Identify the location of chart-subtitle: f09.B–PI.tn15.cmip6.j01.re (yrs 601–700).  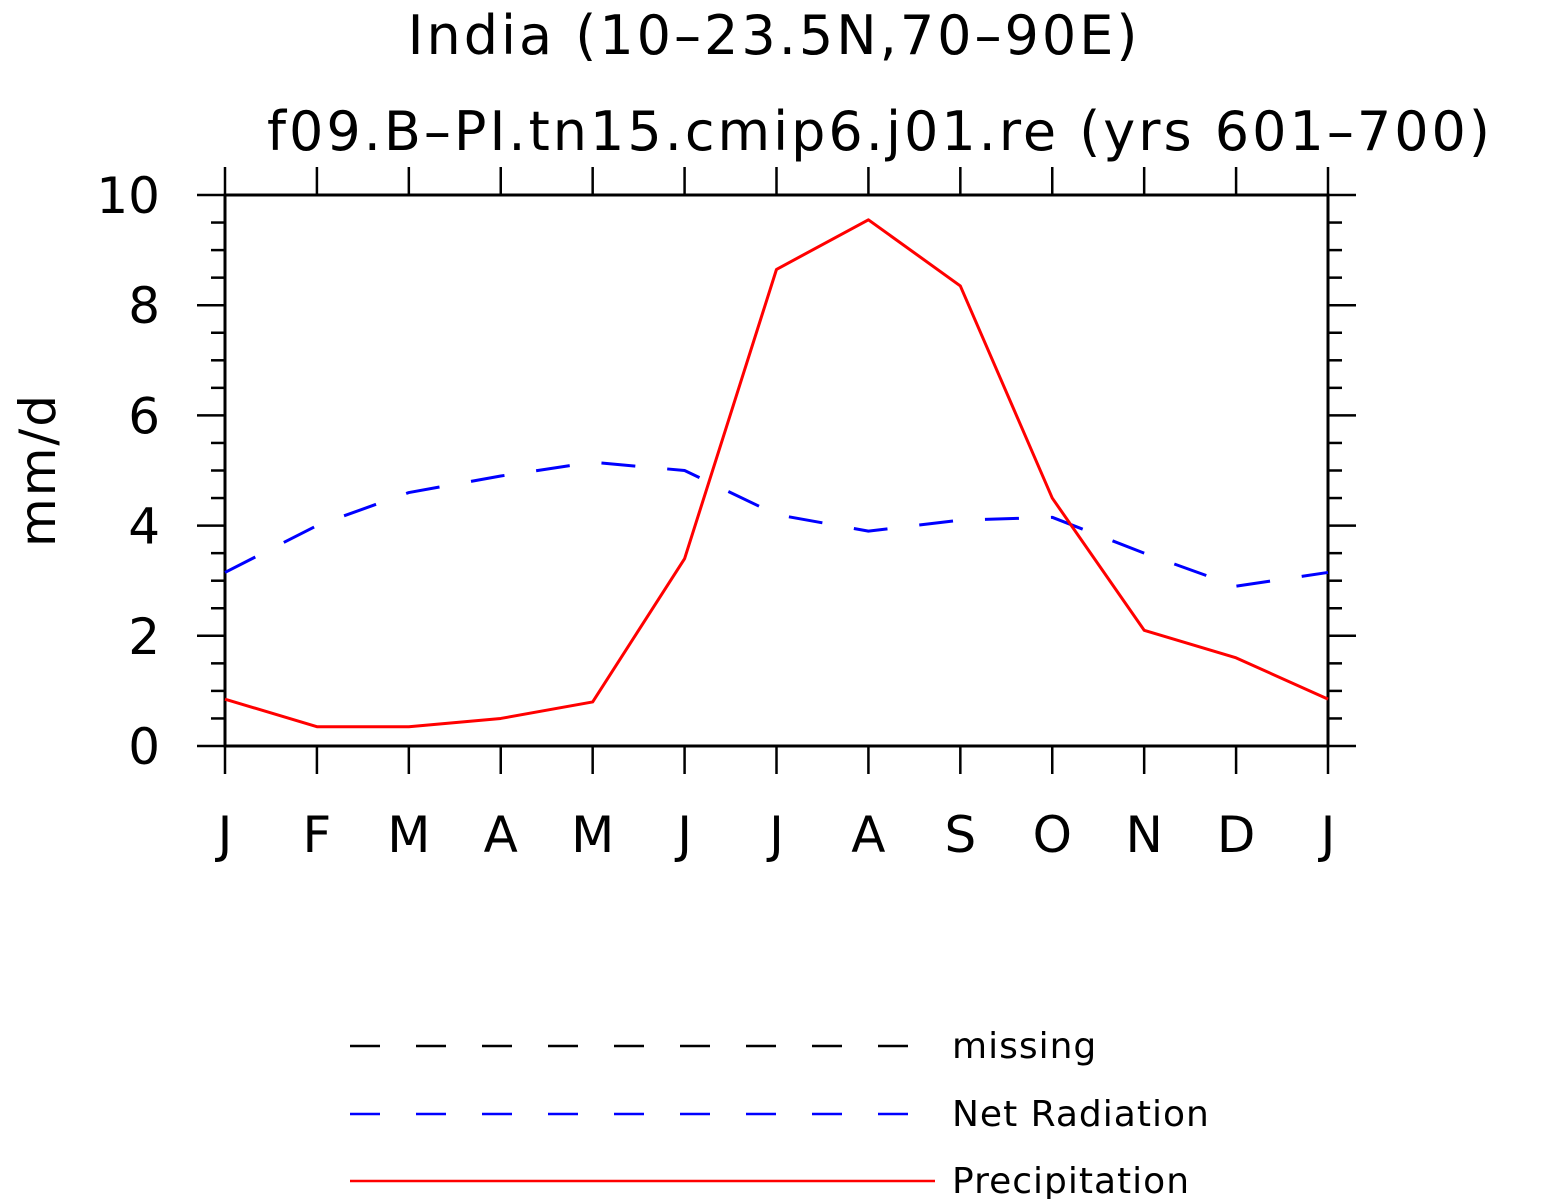
(880, 131).